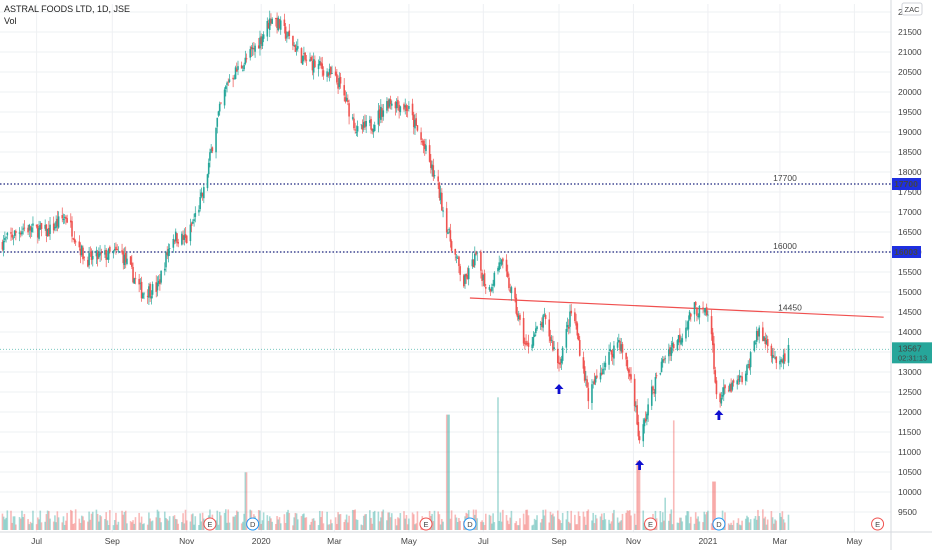 The width and height of the screenshot is (932, 550). I want to click on trendline-group: 14450, so click(676, 307).